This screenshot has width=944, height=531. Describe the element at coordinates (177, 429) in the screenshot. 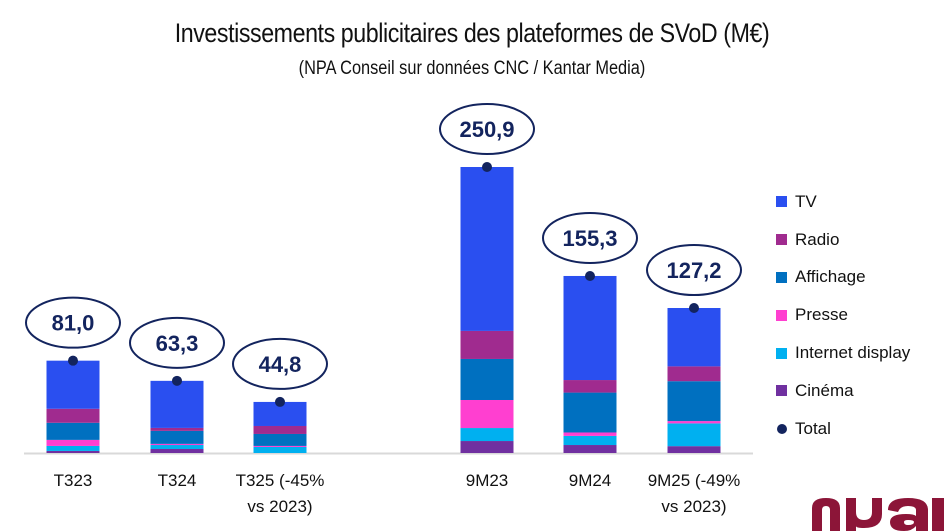

I see `bar-segment-radio-t324` at that location.